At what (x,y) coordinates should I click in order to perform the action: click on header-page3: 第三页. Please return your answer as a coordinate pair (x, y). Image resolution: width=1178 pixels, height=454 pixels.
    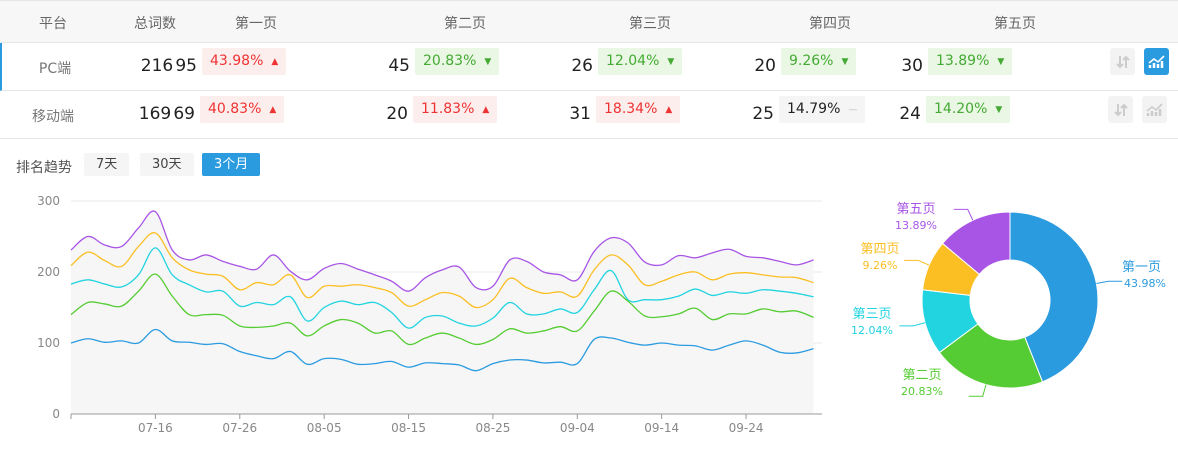
    Looking at the image, I should click on (650, 24).